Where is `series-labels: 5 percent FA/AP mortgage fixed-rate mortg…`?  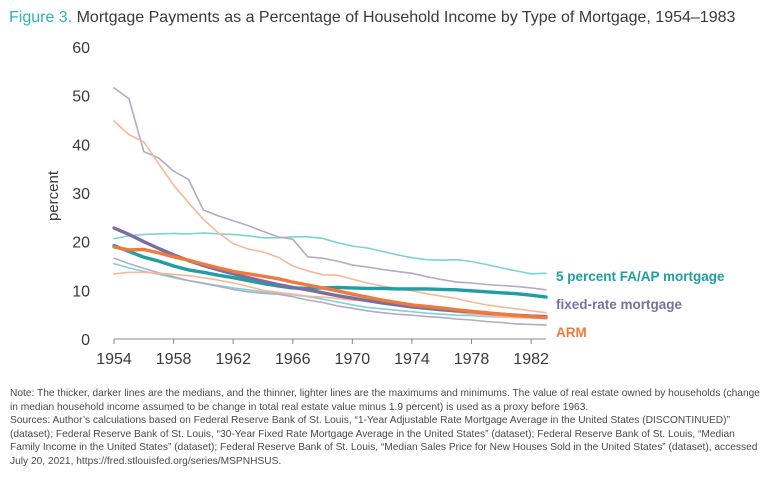
series-labels: 5 percent FA/AP mortgage fixed-rate mortg… is located at coordinates (640, 304).